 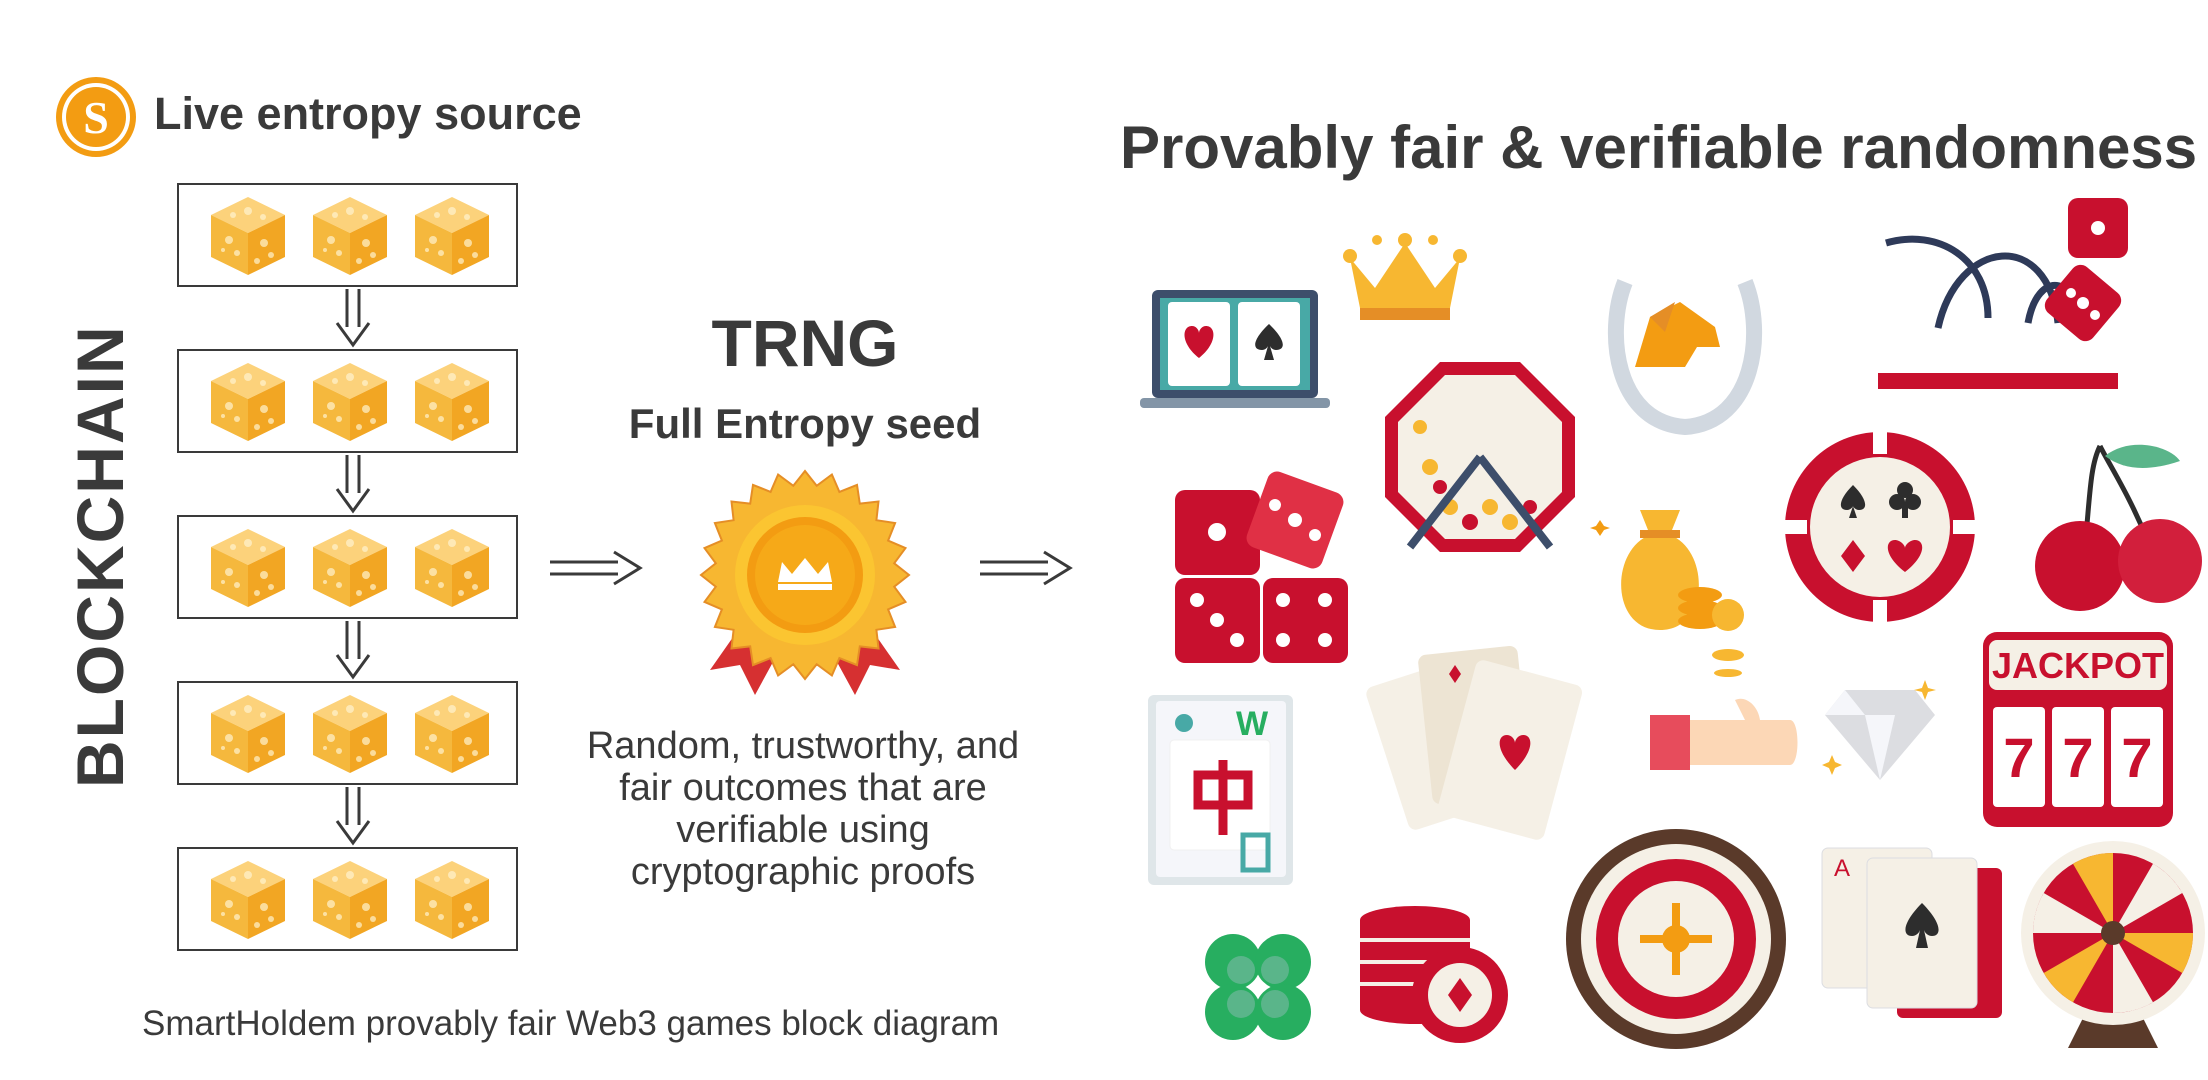 I want to click on slot-digit-2: 7, so click(x=2077, y=757).